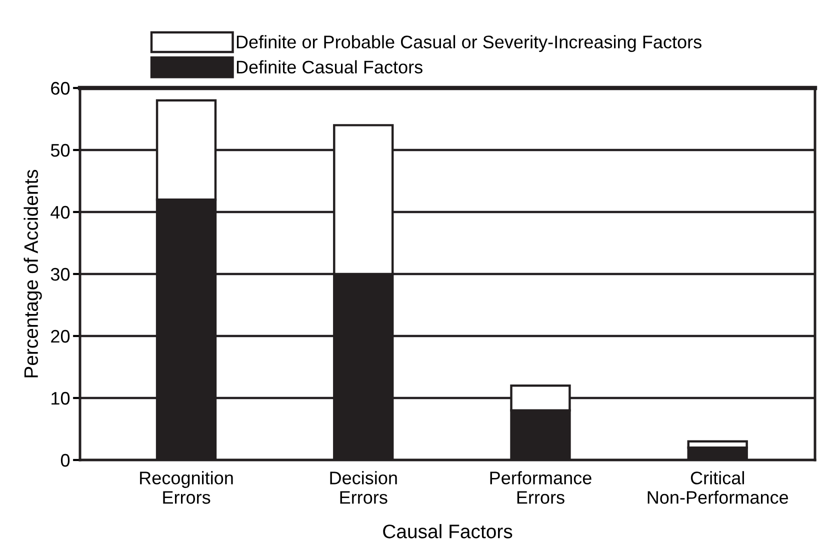 Image resolution: width=822 pixels, height=557 pixels. Describe the element at coordinates (60, 88) in the screenshot. I see `y-tick-label: 60` at that location.